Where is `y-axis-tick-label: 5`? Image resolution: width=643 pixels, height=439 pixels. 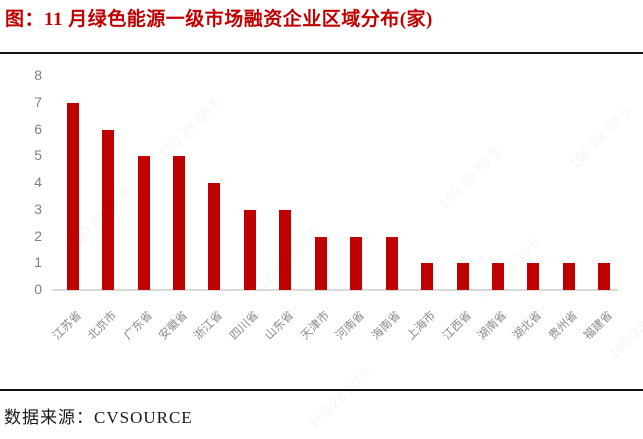 y-axis-tick-label: 5 is located at coordinates (38, 155).